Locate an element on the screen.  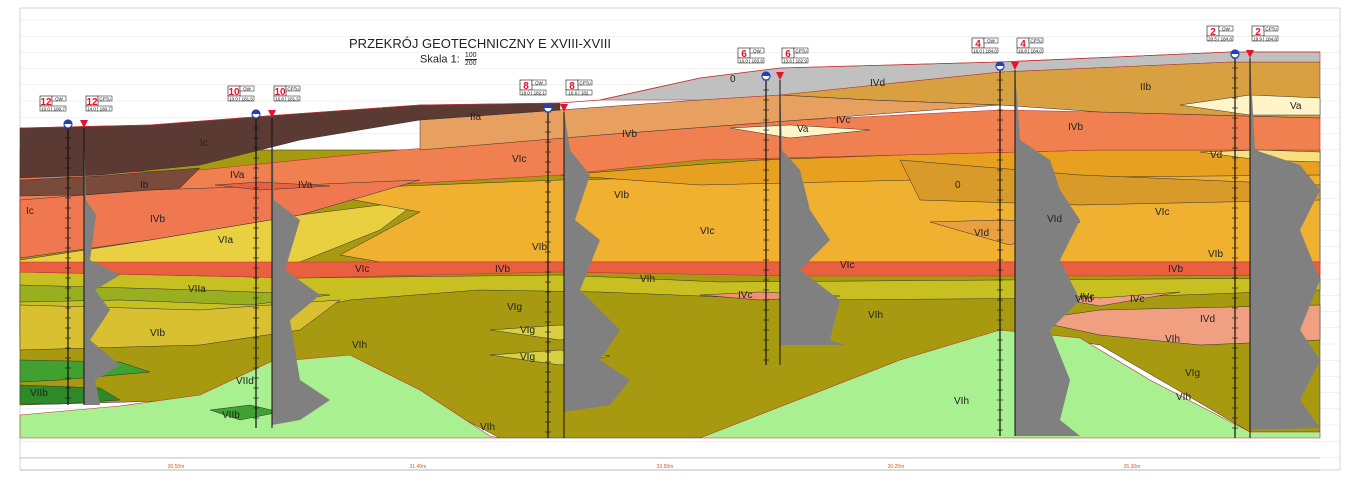
cpt-id: 12 is located at coordinates (92, 102).